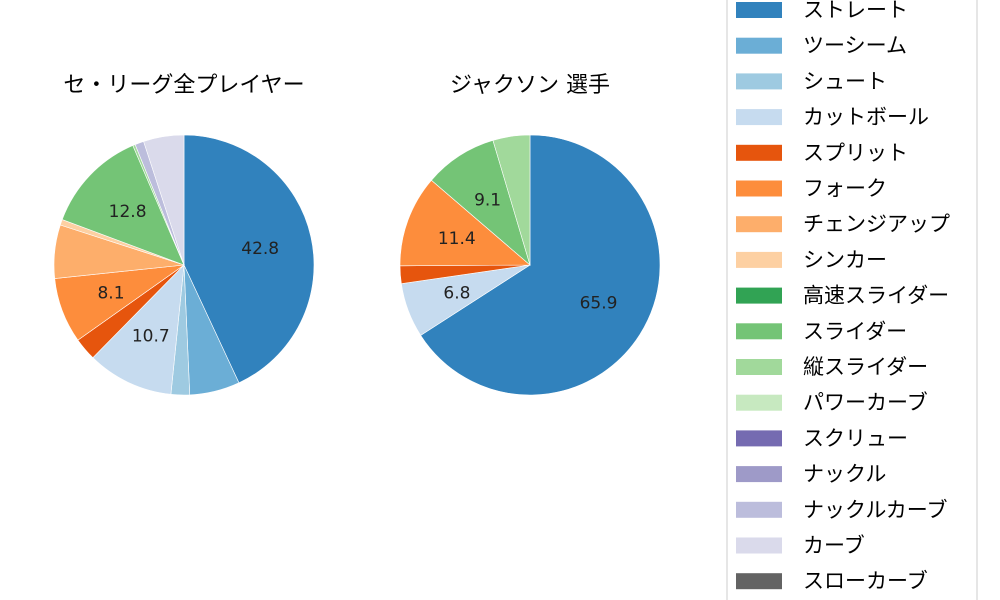  What do you see at coordinates (855, 153) in the screenshot?
I see `legend-label: スプリット` at bounding box center [855, 153].